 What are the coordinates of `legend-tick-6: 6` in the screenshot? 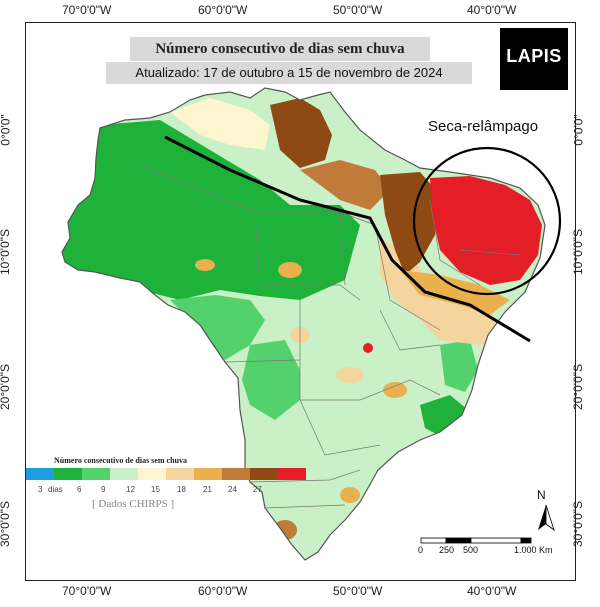 It's located at (79, 489).